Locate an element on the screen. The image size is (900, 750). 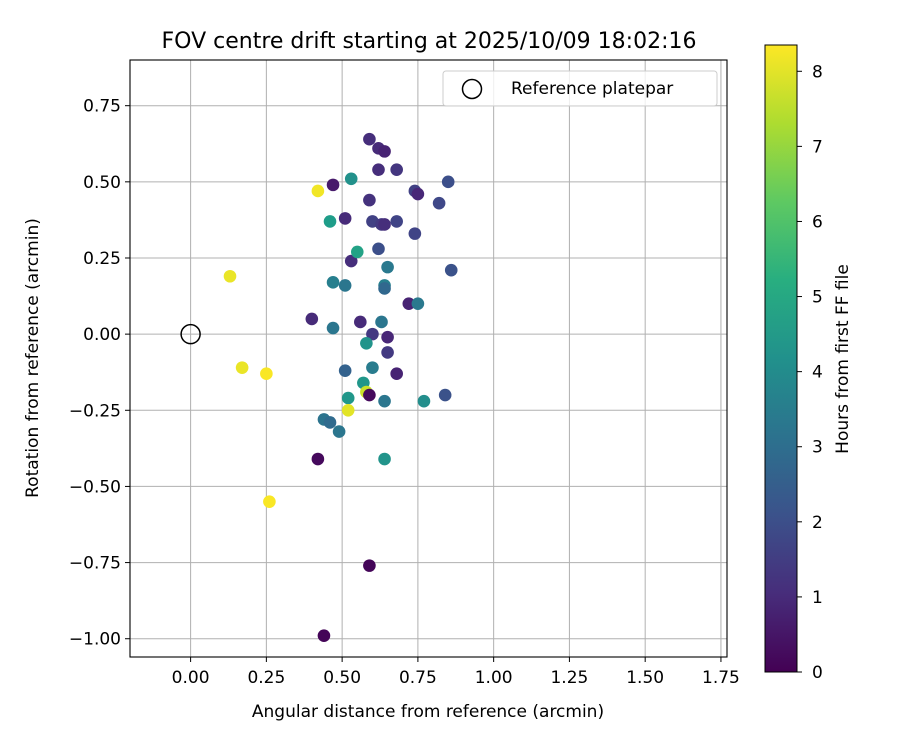
reference-platepar-marker is located at coordinates (190, 334).